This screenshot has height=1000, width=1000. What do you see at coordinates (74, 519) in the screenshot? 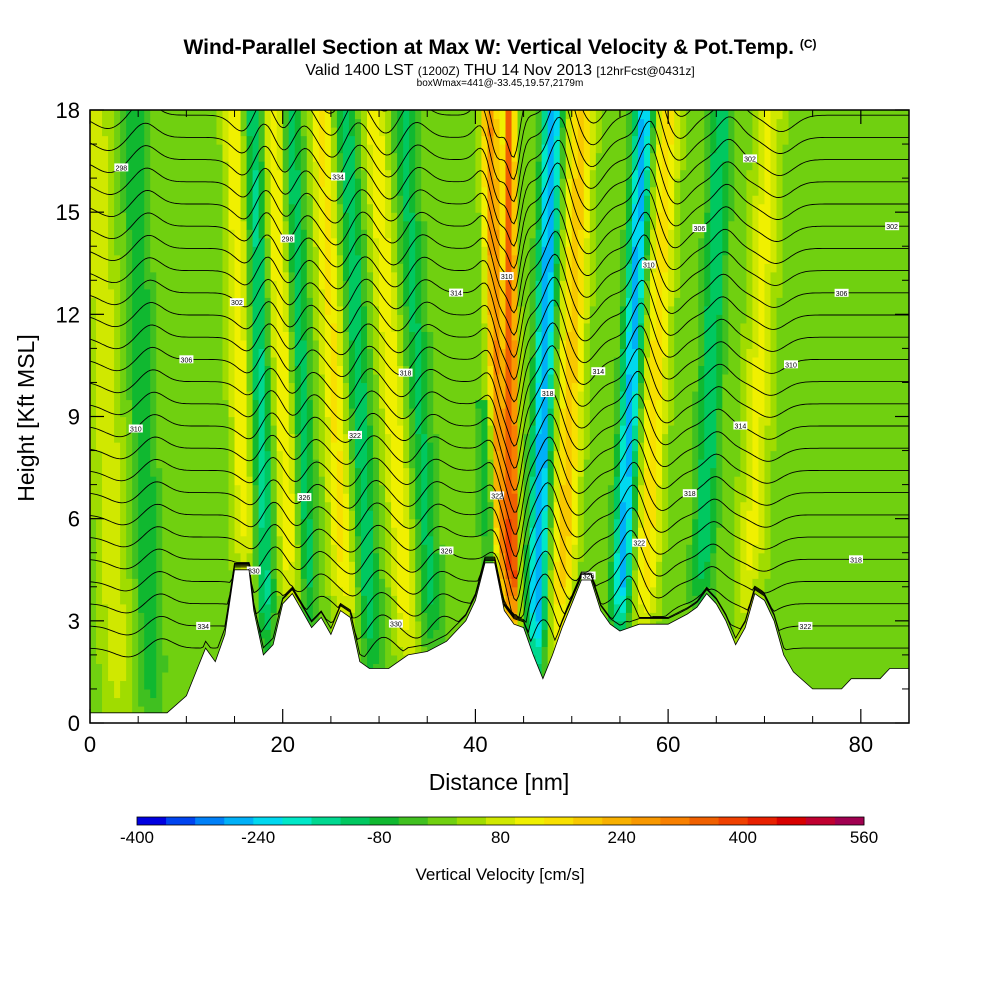
I see `y-tick-label: 6` at bounding box center [74, 519].